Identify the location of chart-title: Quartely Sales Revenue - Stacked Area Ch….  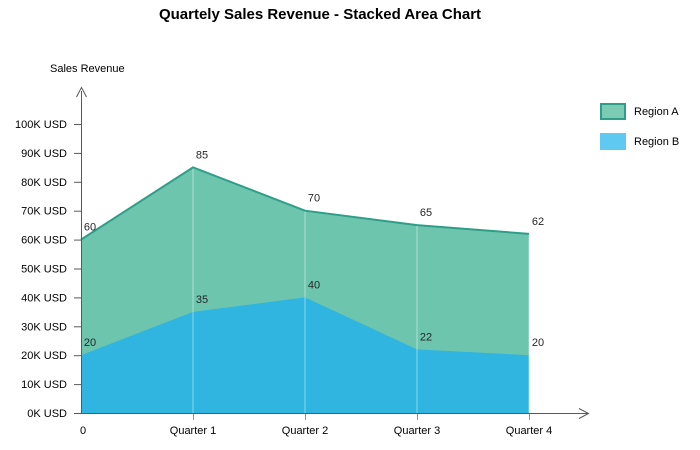
(320, 14).